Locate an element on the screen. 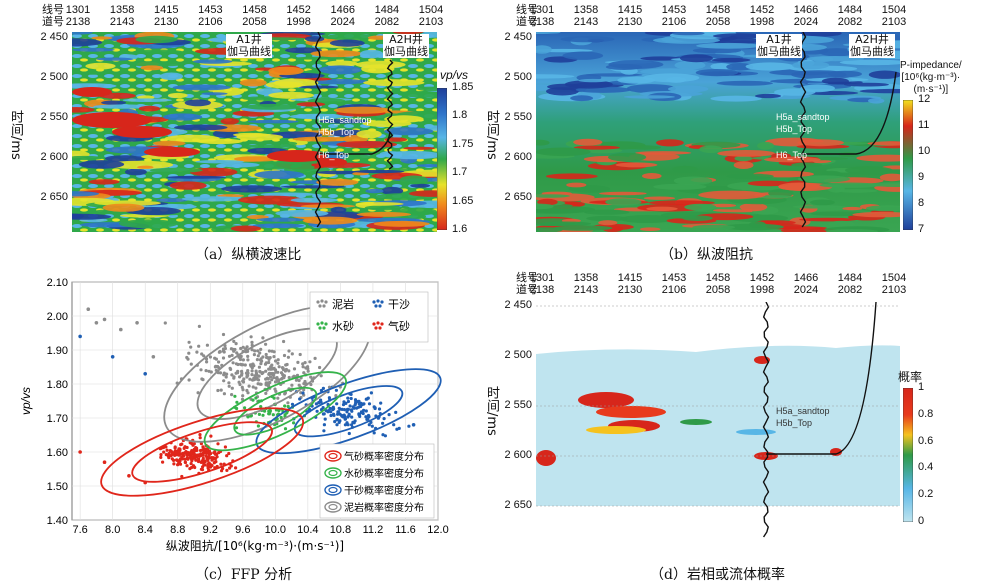  panel-b-y-ticks: 2 450 2 500 2 550 2 600 2 650 is located at coordinates (510, 131).